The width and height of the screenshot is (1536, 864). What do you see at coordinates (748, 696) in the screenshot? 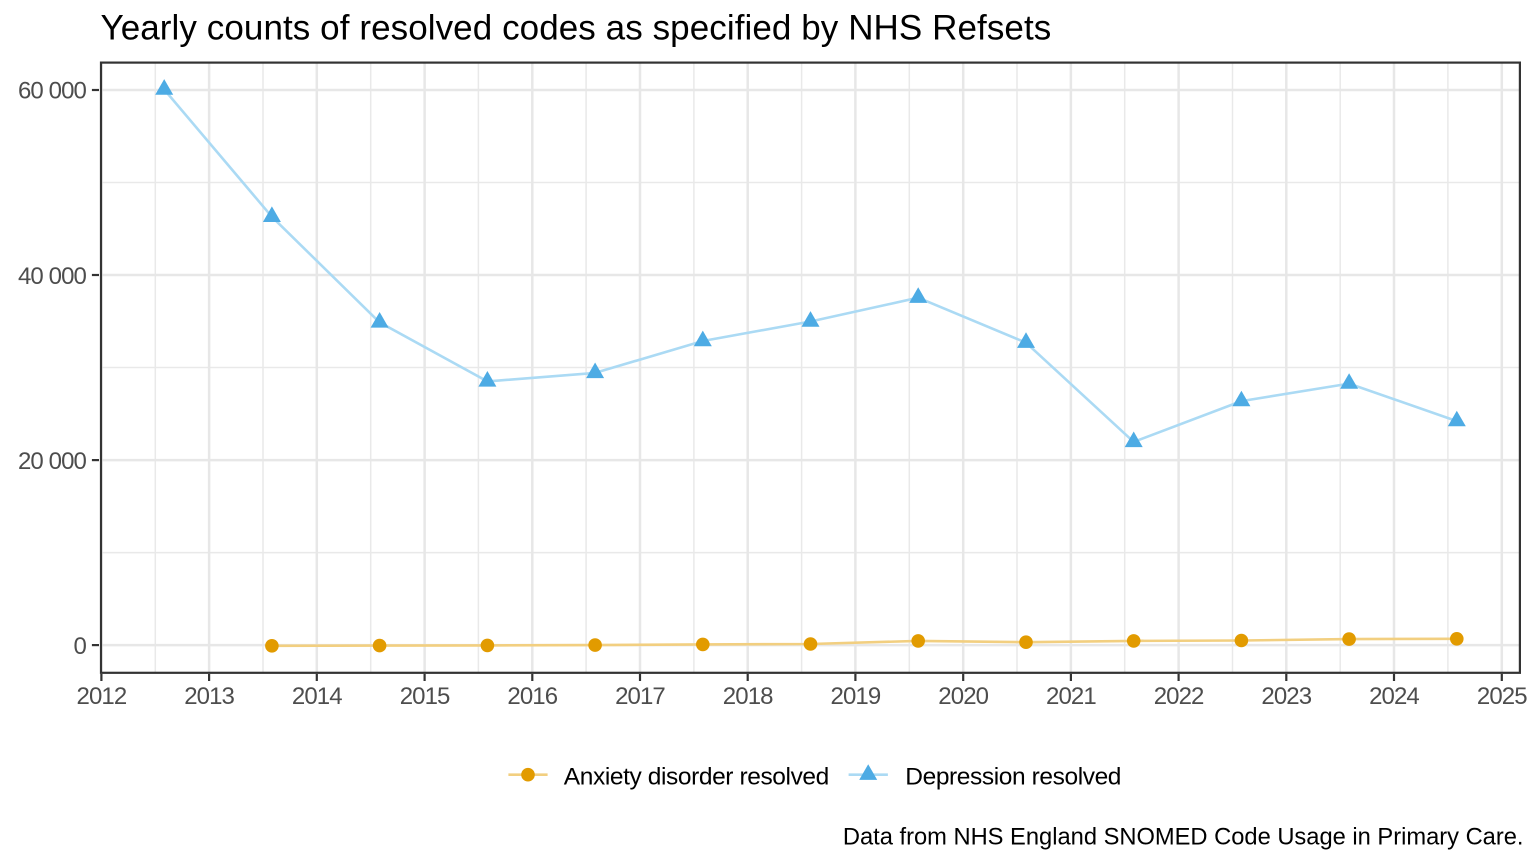
I see `svg-text: 2018` at bounding box center [748, 696].